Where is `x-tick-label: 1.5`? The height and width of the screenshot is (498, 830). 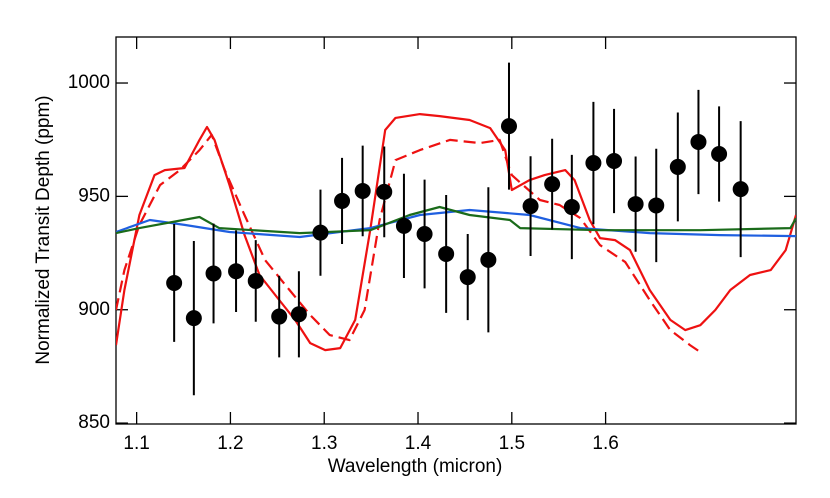 x-tick-label: 1.5 is located at coordinates (512, 443).